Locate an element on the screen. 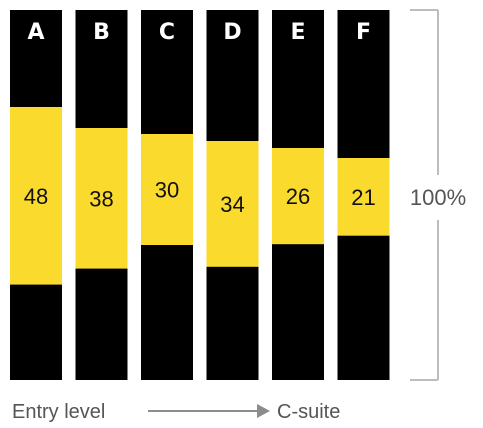  bar-highlight-d is located at coordinates (232, 204).